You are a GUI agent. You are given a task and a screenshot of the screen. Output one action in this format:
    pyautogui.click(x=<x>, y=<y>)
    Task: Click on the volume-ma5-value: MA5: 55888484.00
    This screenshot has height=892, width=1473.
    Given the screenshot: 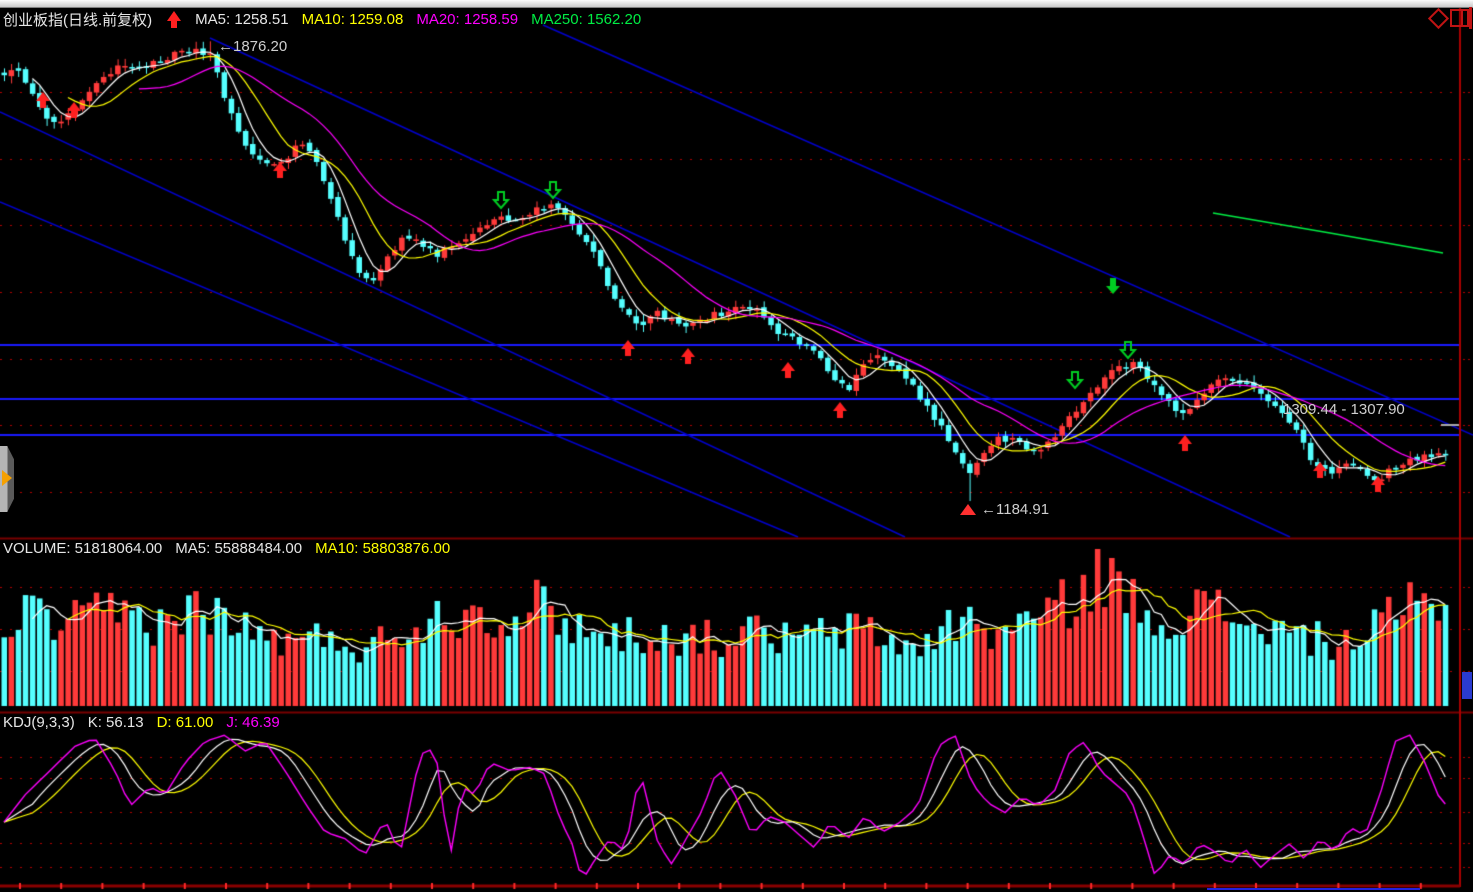 What is the action you would take?
    pyautogui.click(x=239, y=548)
    